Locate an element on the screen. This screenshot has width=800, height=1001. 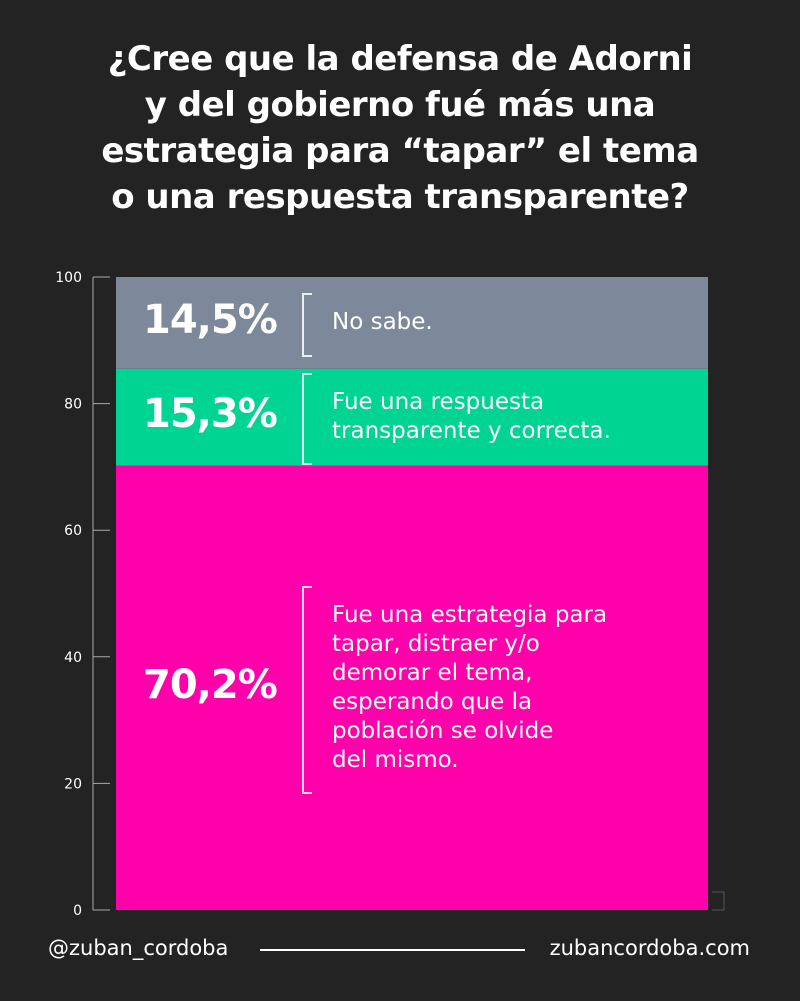
footer-divider is located at coordinates (392, 950).